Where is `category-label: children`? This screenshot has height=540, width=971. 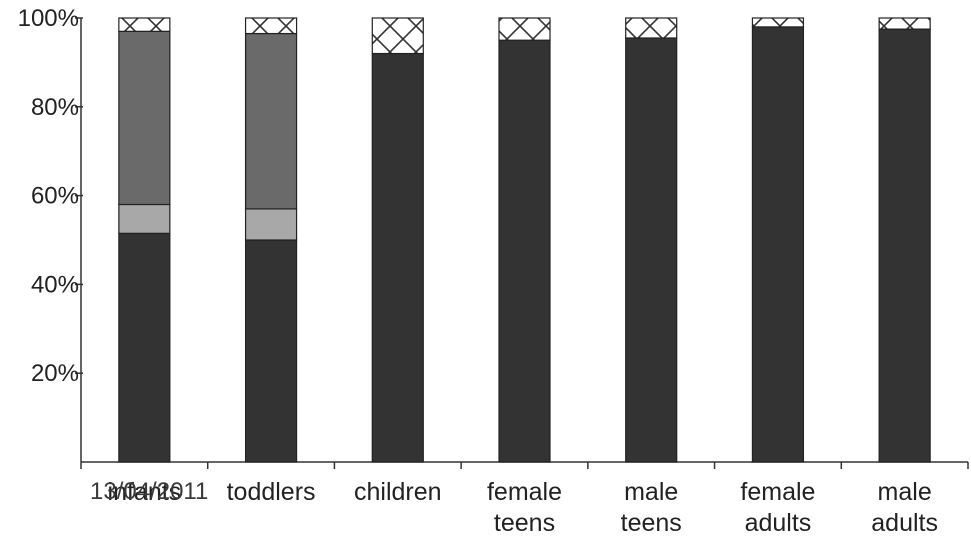 category-label: children is located at coordinates (398, 492).